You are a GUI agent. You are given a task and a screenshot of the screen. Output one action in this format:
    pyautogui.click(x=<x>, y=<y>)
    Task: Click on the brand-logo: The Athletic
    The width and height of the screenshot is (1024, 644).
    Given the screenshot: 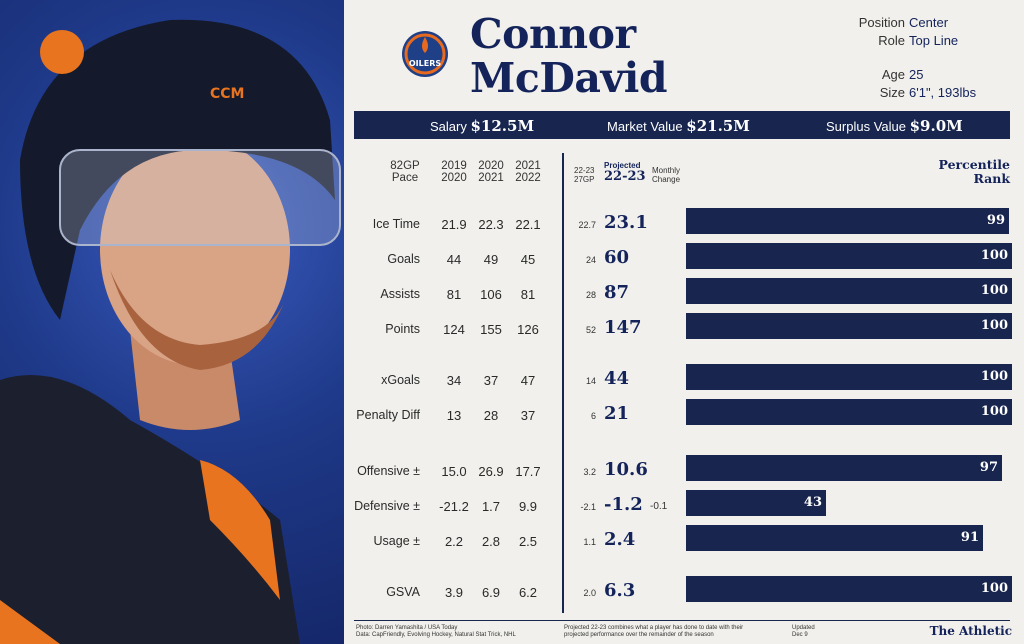 What is the action you would take?
    pyautogui.click(x=970, y=631)
    